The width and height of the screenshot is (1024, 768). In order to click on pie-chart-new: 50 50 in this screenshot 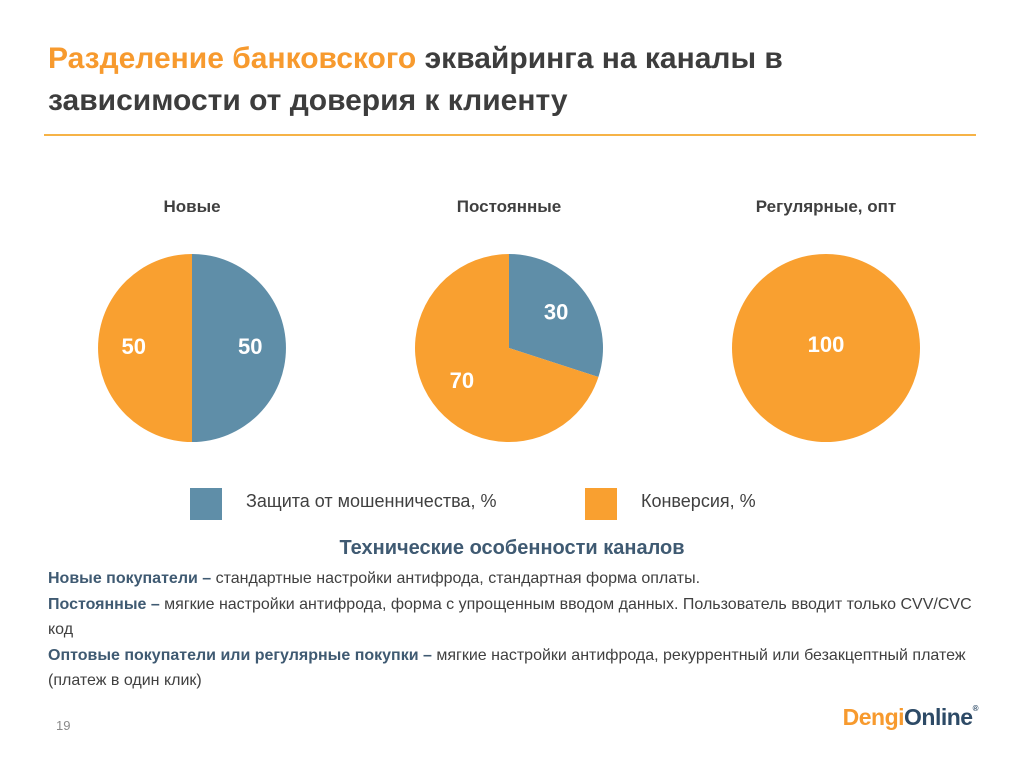, I will do `click(192, 348)`.